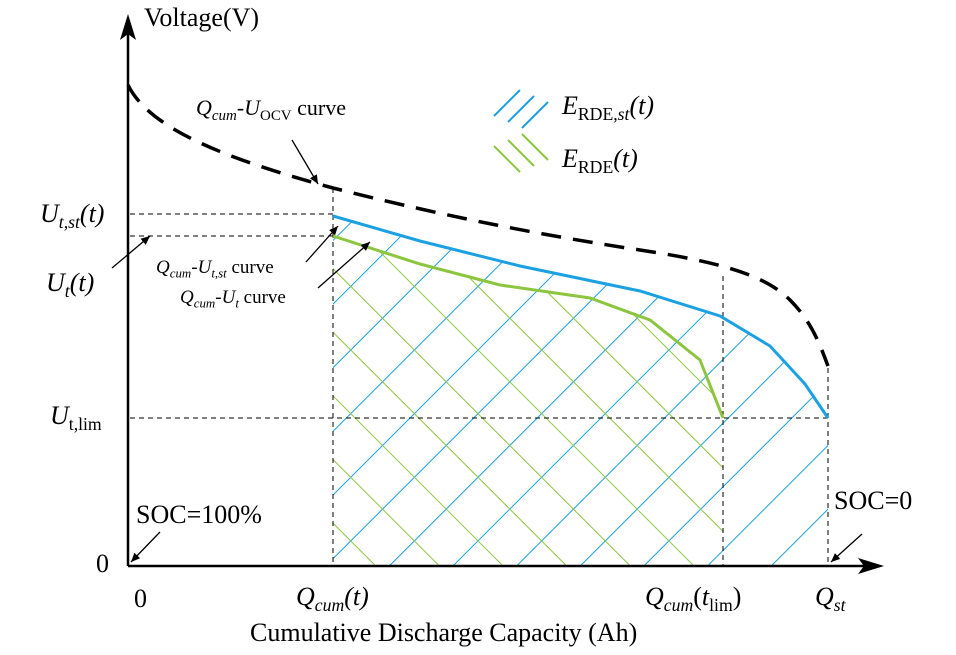 The height and width of the screenshot is (655, 956). What do you see at coordinates (322, 244) in the screenshot?
I see `ut-st-leader-arrow` at bounding box center [322, 244].